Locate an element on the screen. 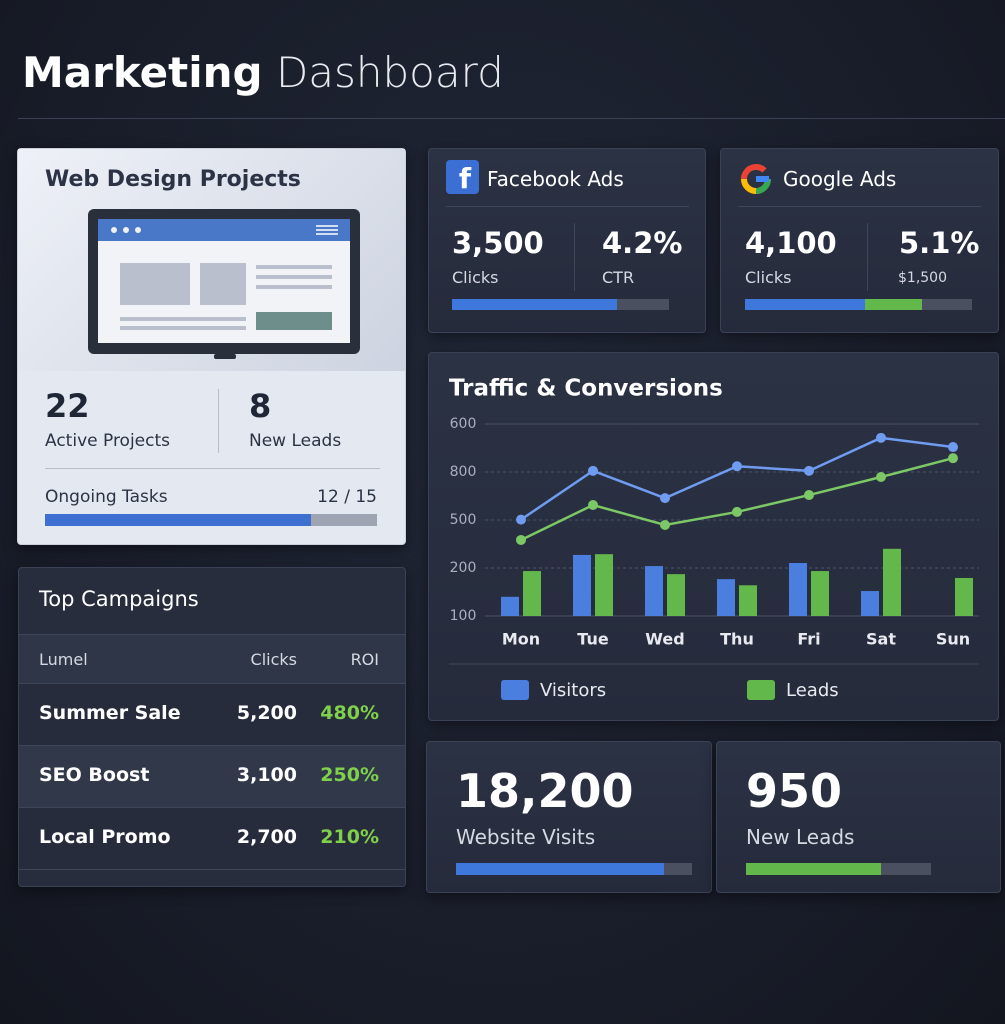  svg-text: f is located at coordinates (465, 178).